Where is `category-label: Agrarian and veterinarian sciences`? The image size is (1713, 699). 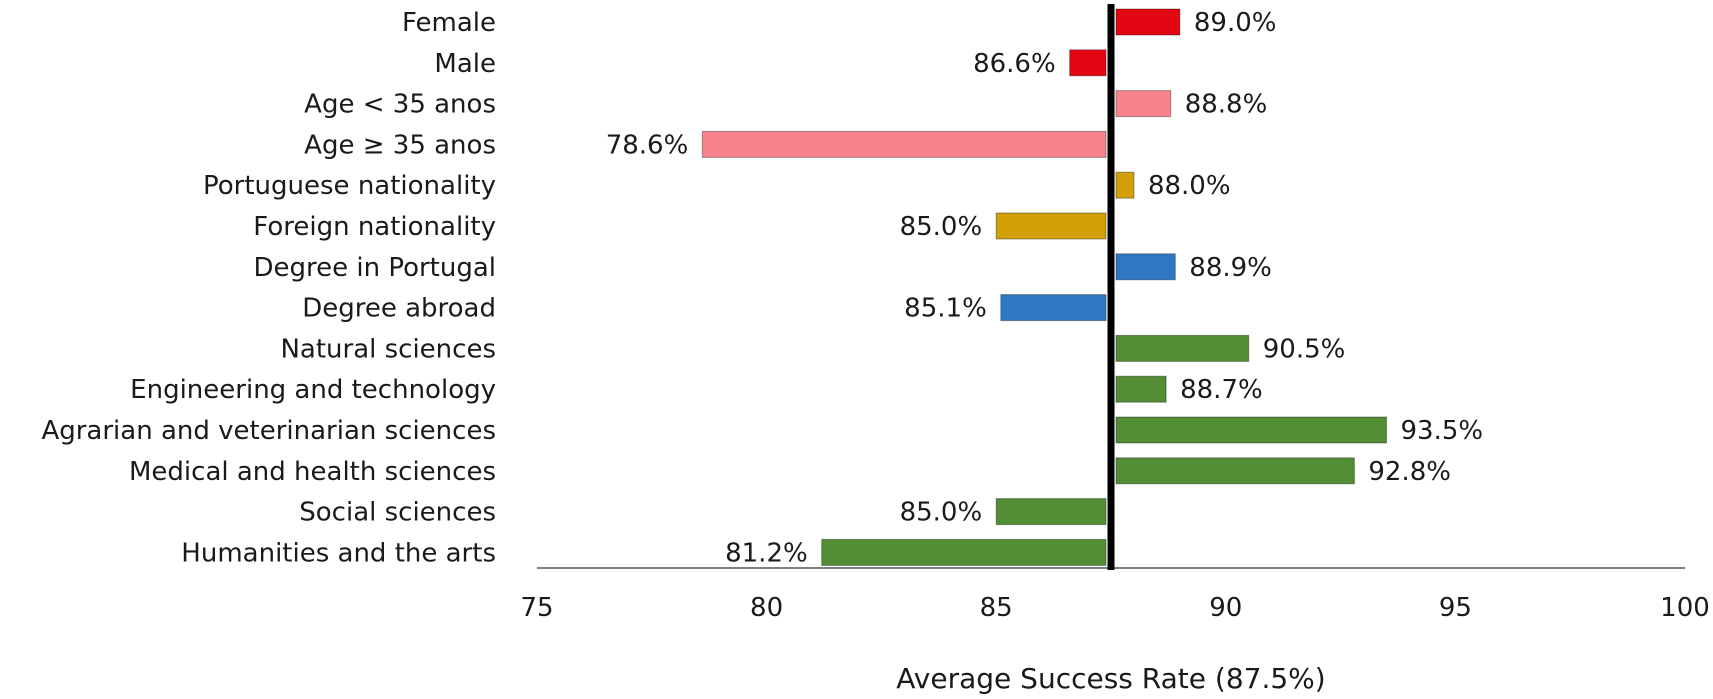
category-label: Agrarian and veterinarian sciences is located at coordinates (268, 431).